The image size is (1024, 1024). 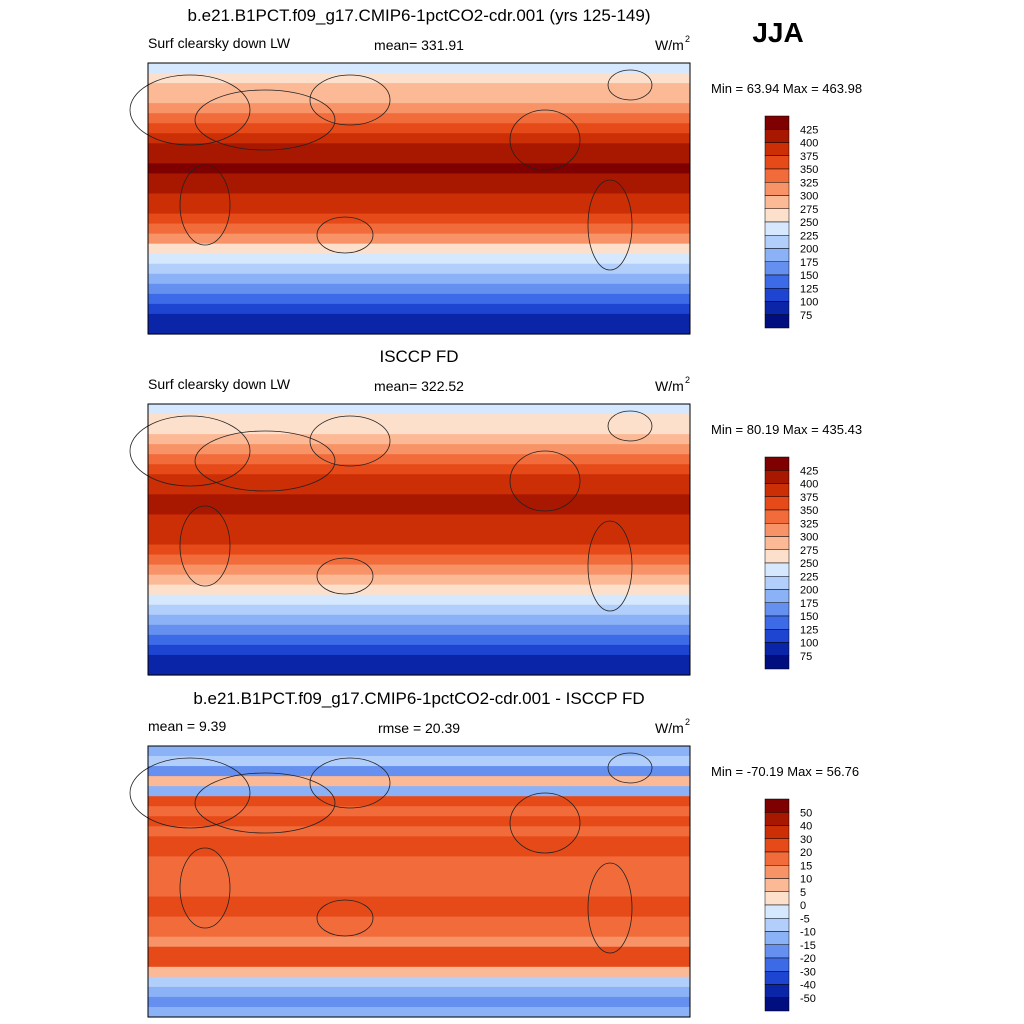 What do you see at coordinates (419, 728) in the screenshot?
I see `center-label: rmse = 20.39` at bounding box center [419, 728].